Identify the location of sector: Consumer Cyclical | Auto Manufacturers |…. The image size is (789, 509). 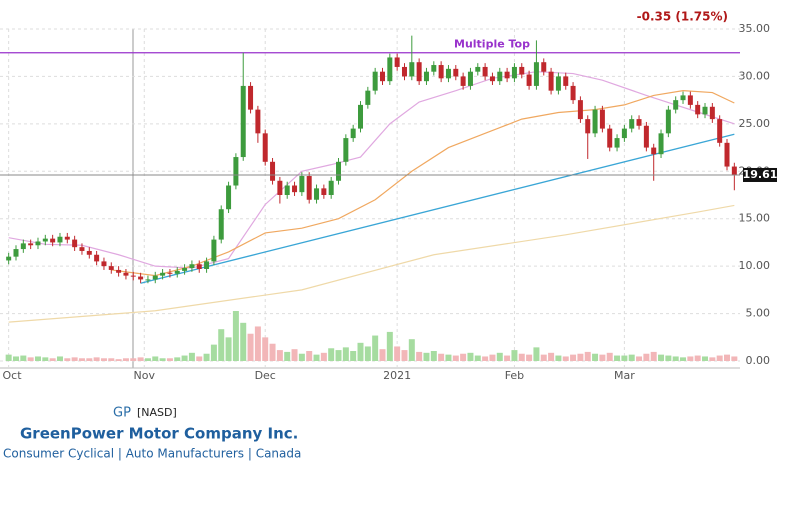
(152, 454).